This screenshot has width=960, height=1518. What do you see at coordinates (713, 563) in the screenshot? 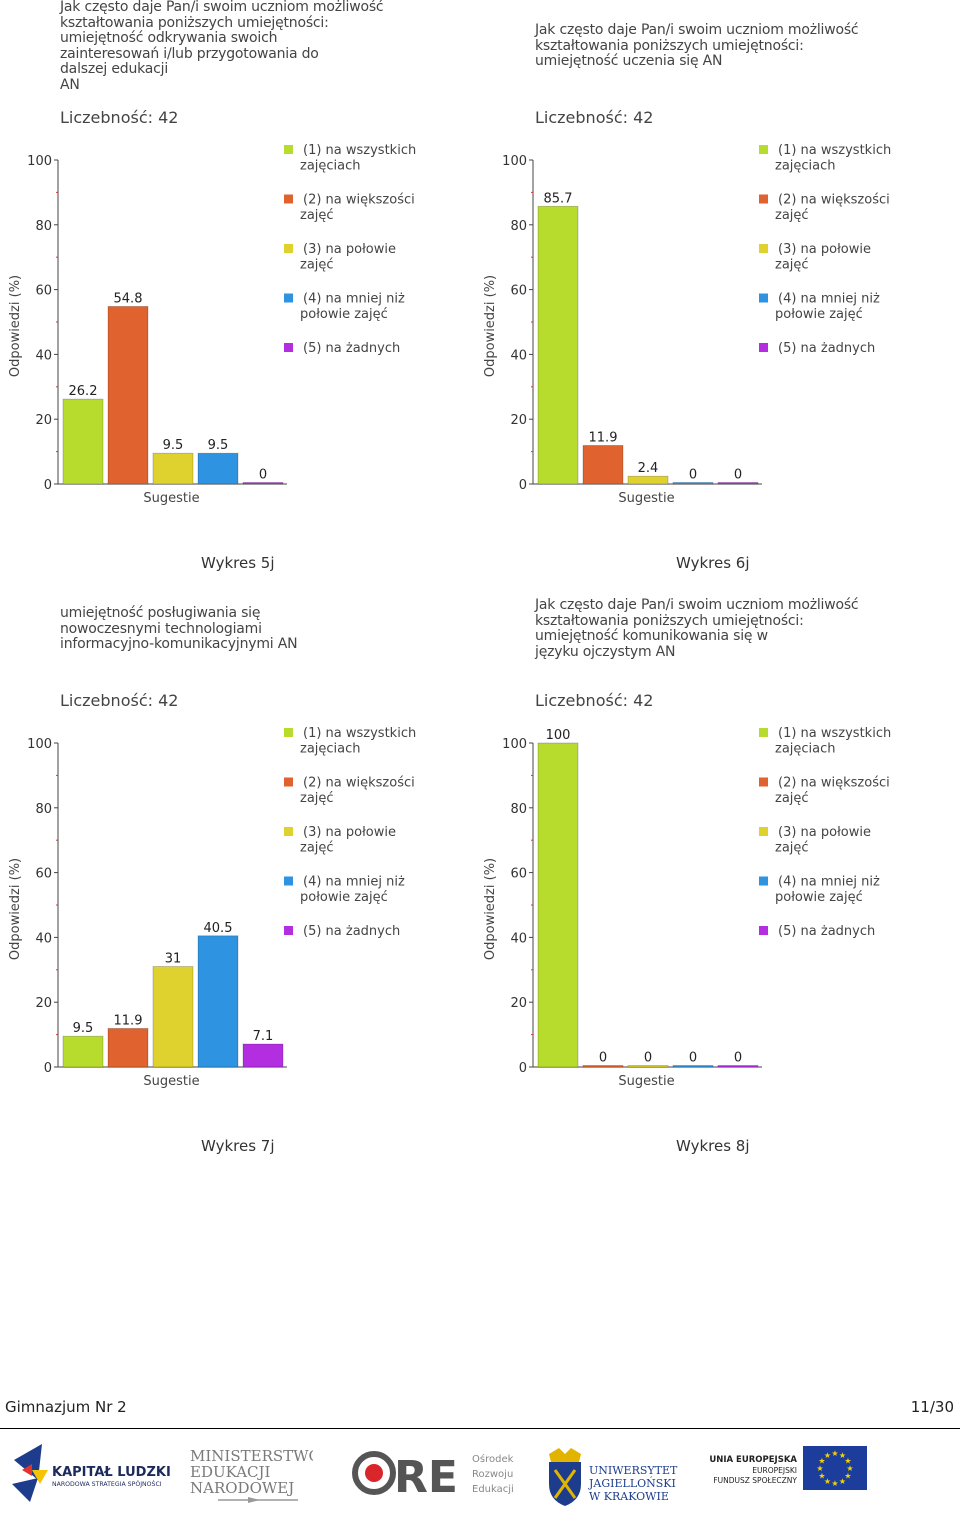
I see `chart-caption: Wykres 6j` at bounding box center [713, 563].